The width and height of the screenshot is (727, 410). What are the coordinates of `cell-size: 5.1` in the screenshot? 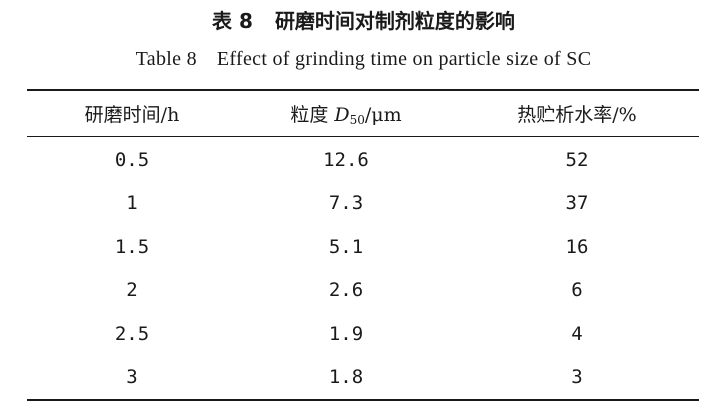 It's located at (346, 246).